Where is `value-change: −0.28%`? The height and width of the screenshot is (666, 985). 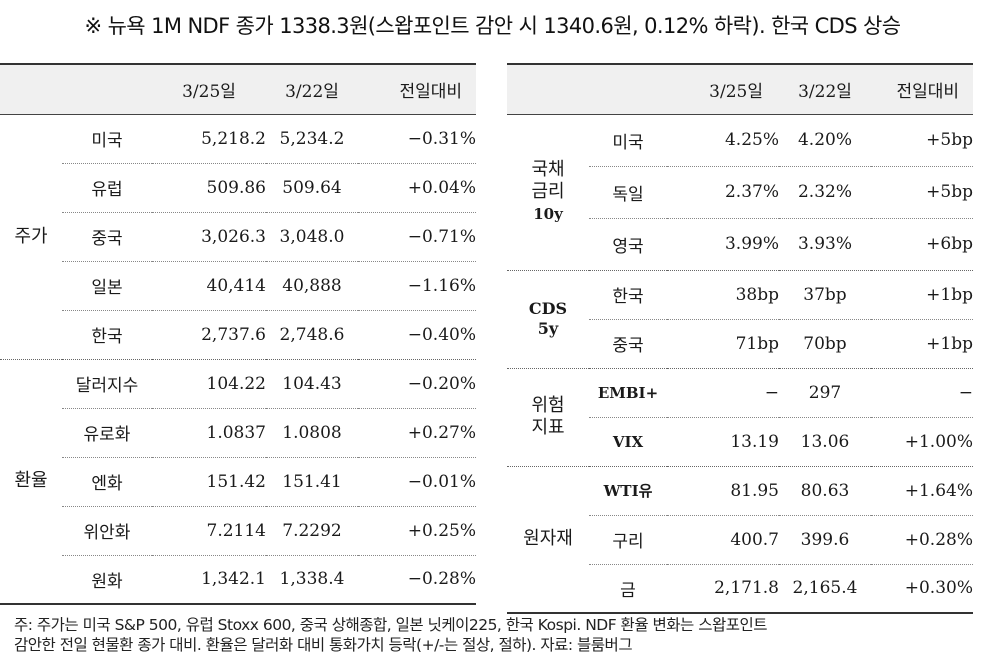
value-change: −0.28% is located at coordinates (417, 580).